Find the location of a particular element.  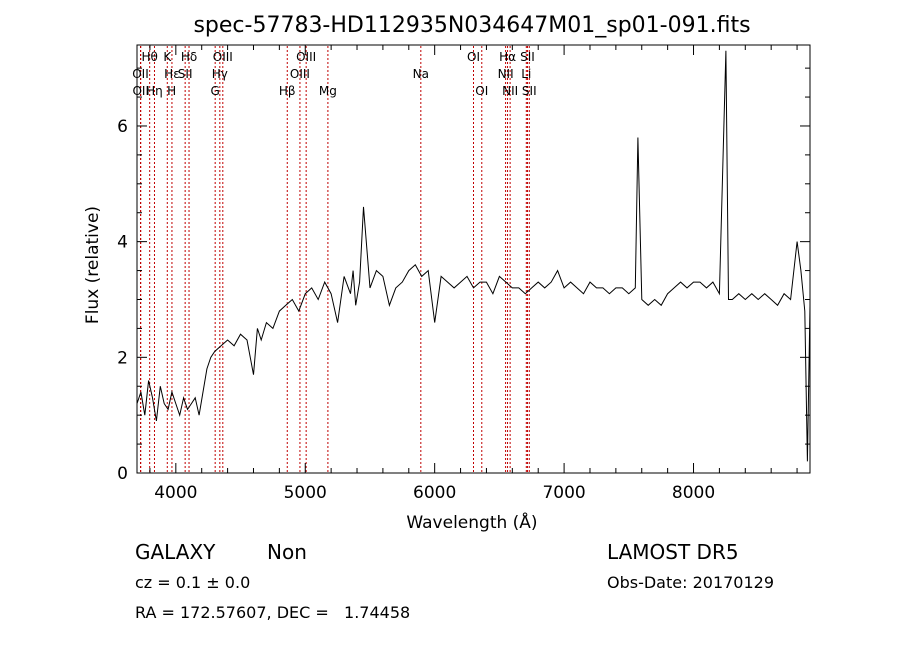

x-axis-label: Wavelength (Å) is located at coordinates (471, 522).